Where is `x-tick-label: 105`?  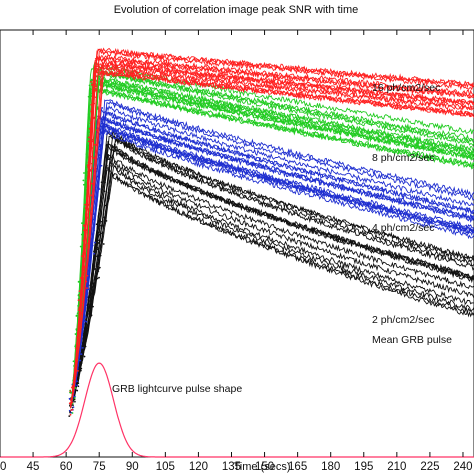 x-tick-label: 105 is located at coordinates (165, 467).